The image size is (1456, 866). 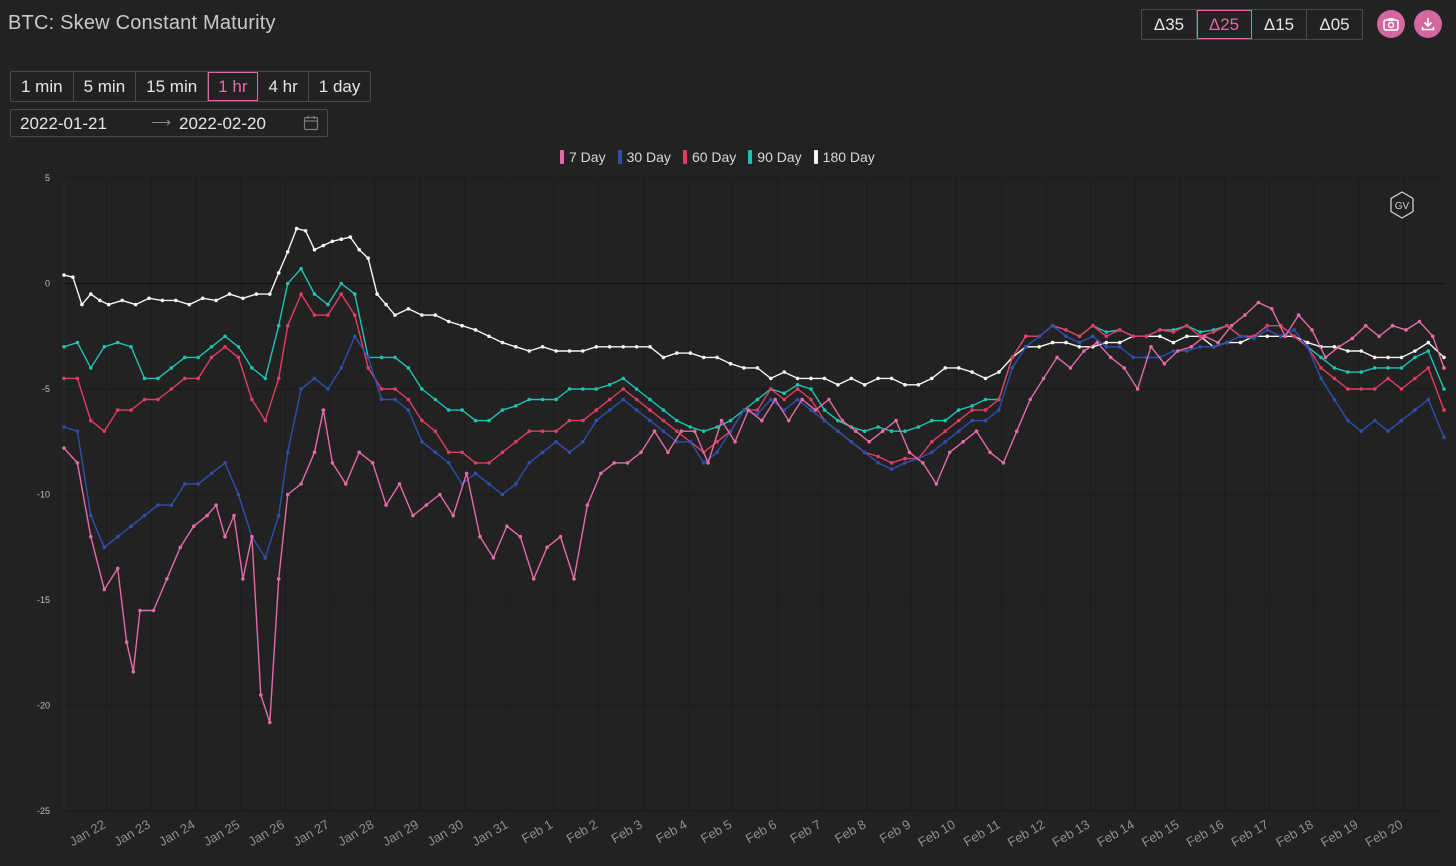 What do you see at coordinates (1279, 24) in the screenshot?
I see `delta-15-button: Δ15` at bounding box center [1279, 24].